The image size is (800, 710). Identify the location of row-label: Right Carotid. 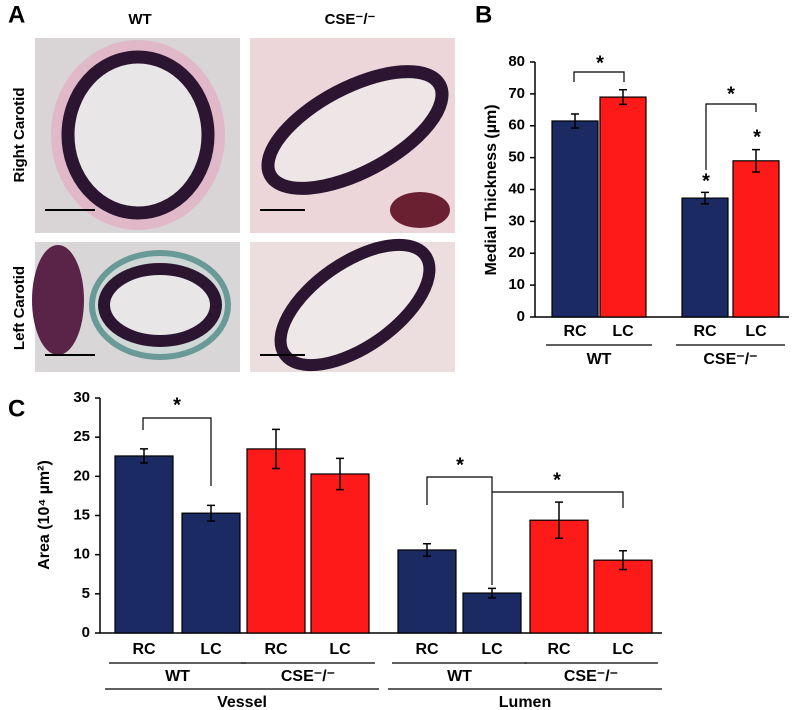
(19, 135).